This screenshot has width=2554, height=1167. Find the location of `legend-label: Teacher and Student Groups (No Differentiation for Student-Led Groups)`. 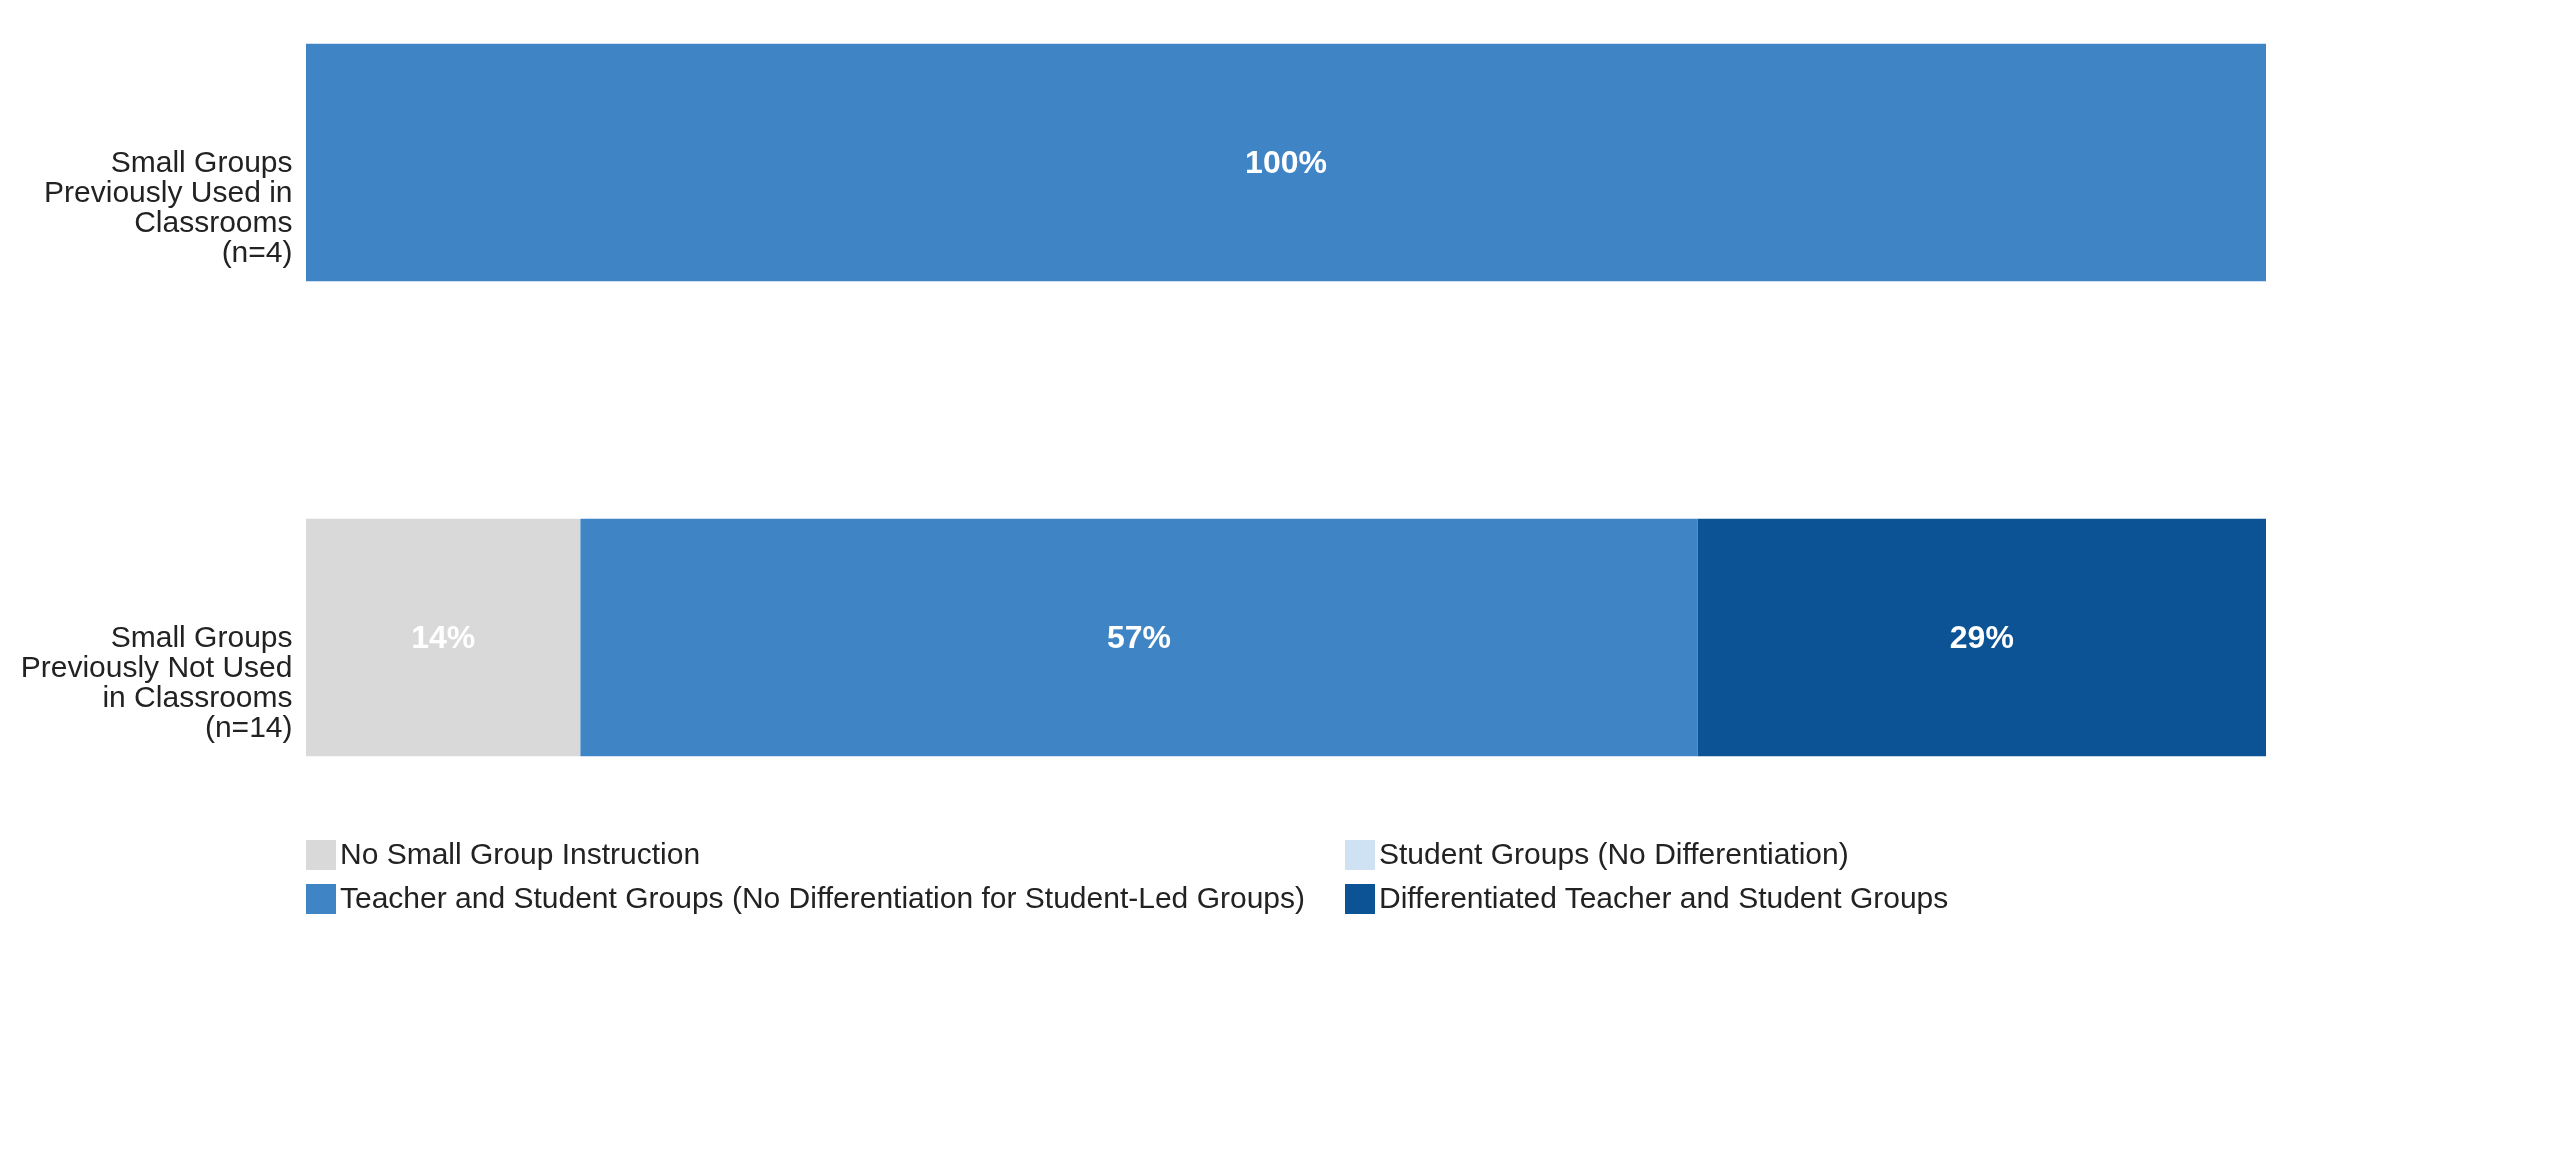

legend-label: Teacher and Student Groups (No Differentiation for Student-Led Groups) is located at coordinates (822, 897).